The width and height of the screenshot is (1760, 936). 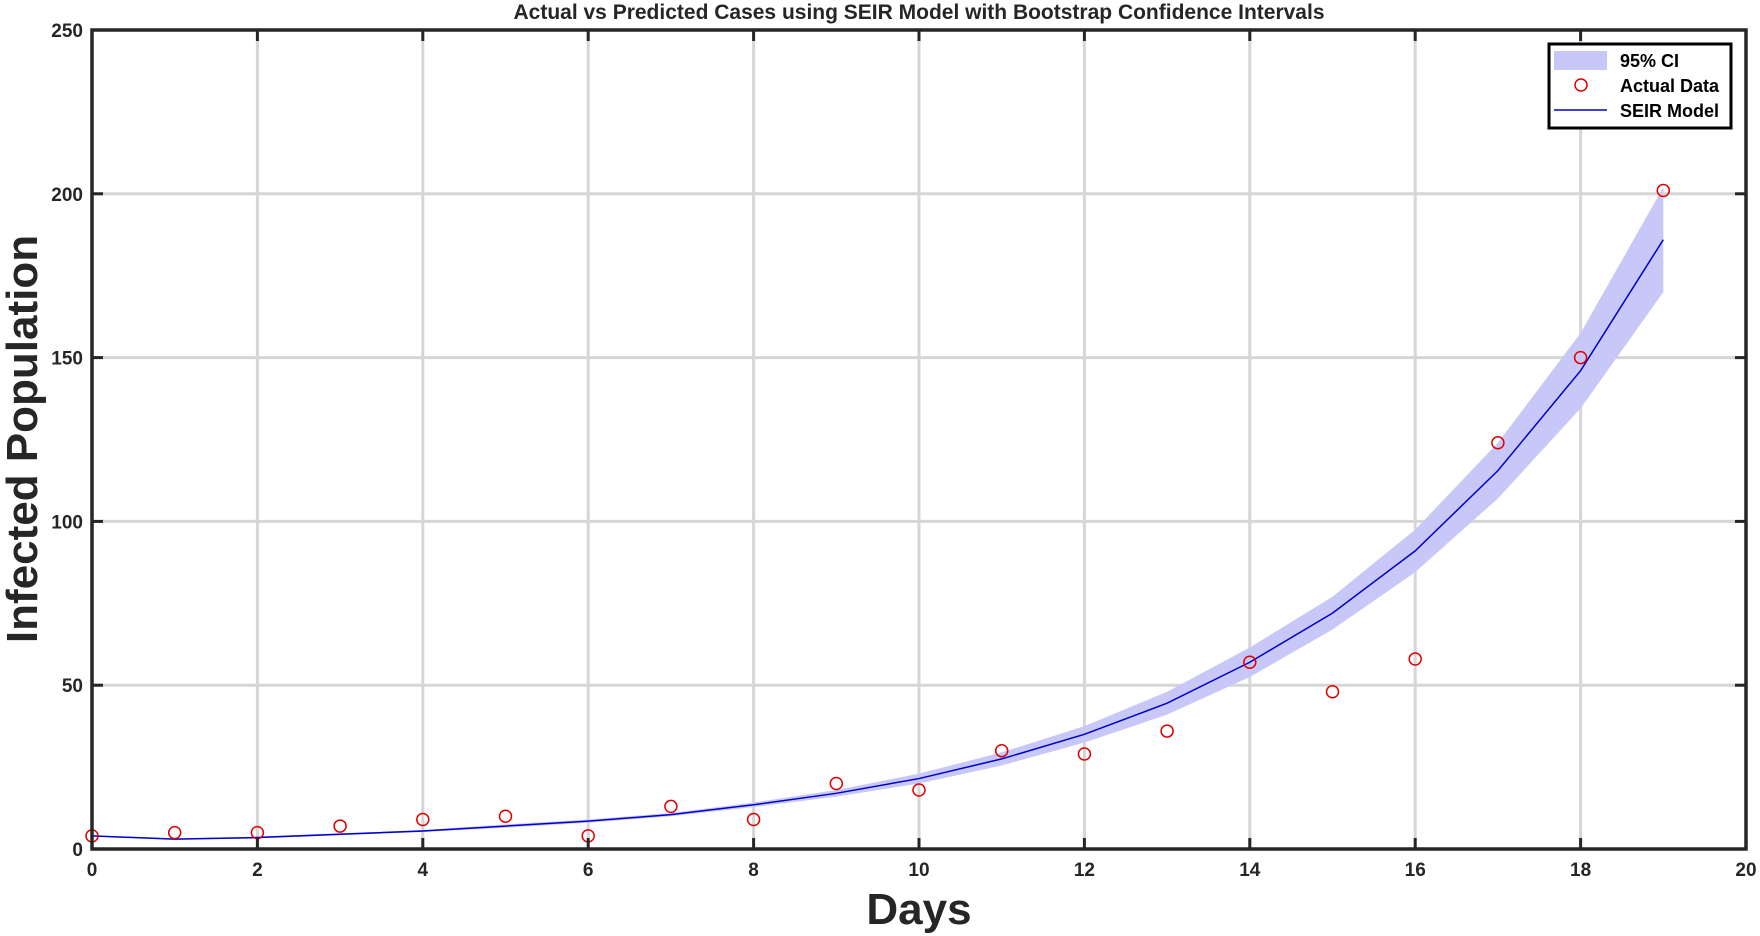 What do you see at coordinates (588, 870) in the screenshot?
I see `x-tick-label: 6` at bounding box center [588, 870].